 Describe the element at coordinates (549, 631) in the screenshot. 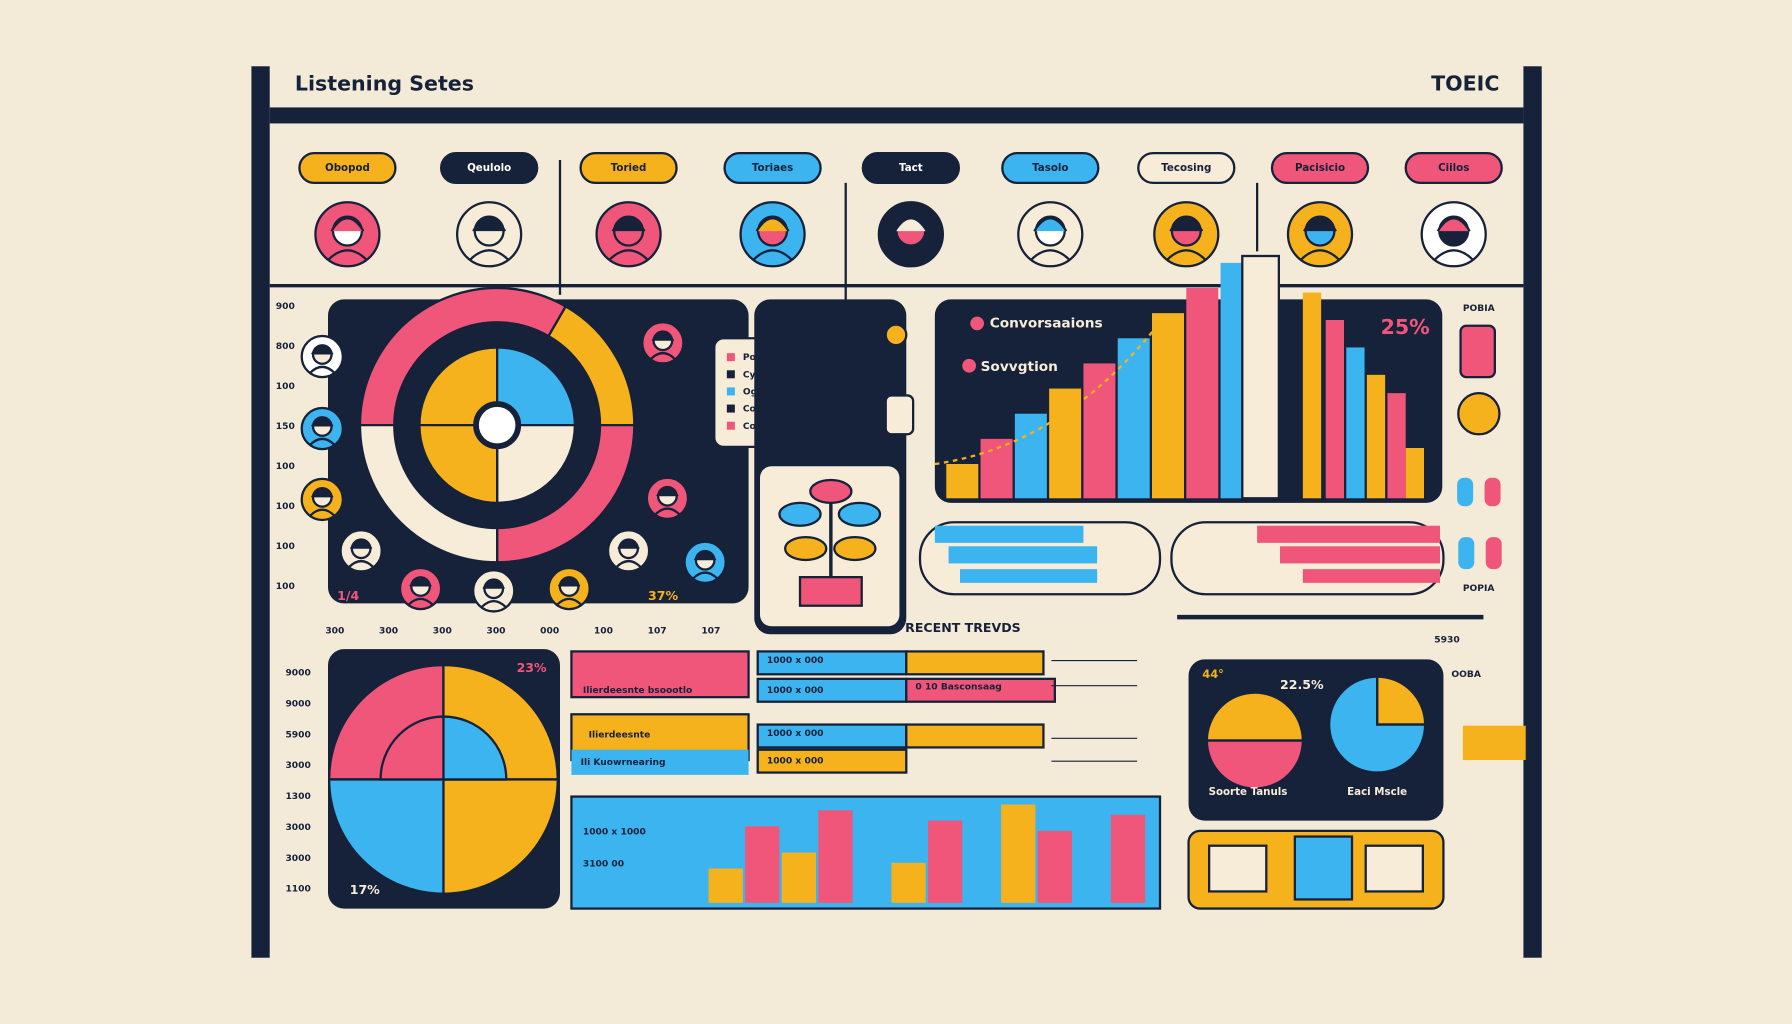

I see `x-tick-label: 000` at that location.